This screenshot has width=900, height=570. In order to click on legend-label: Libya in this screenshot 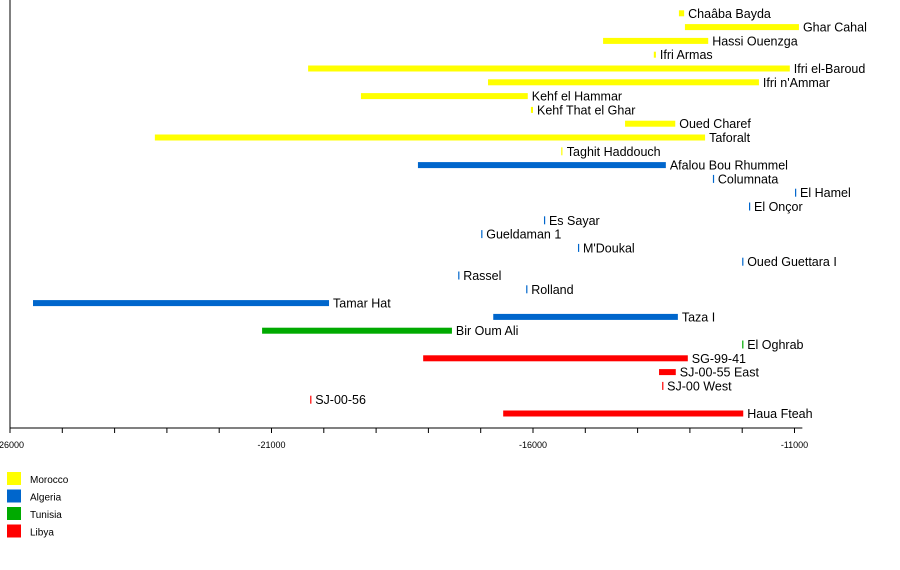, I will do `click(42, 533)`.